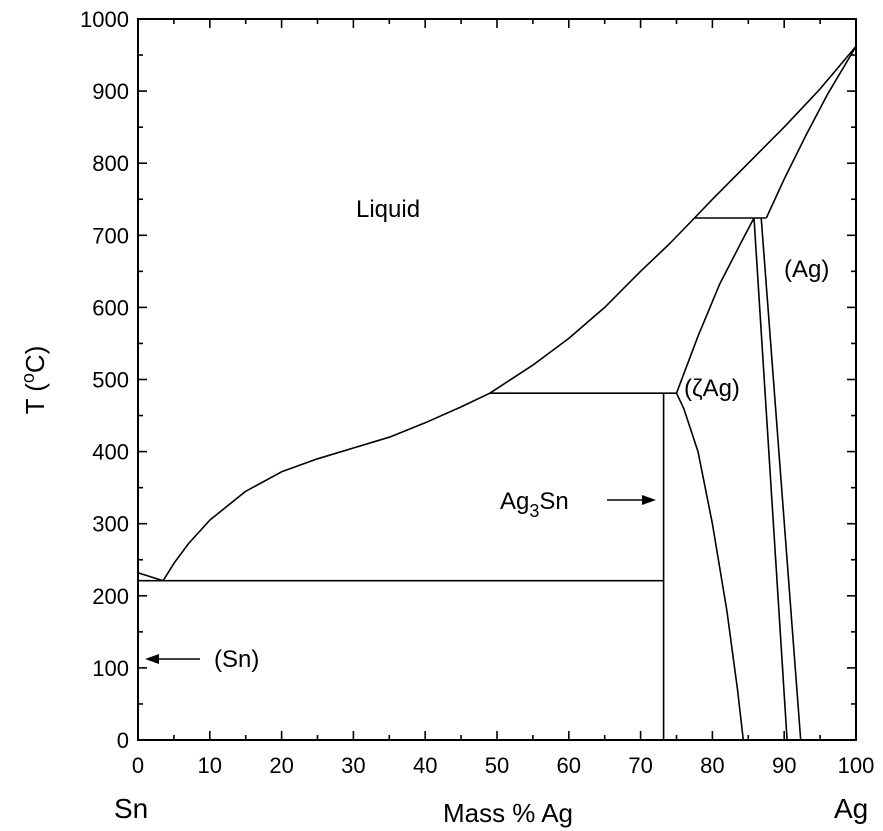 This screenshot has height=831, width=883. What do you see at coordinates (210, 765) in the screenshot?
I see `x-tick-label: 10` at bounding box center [210, 765].